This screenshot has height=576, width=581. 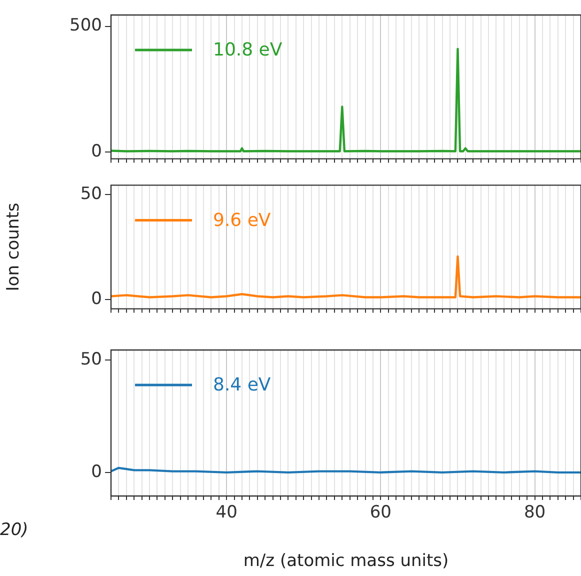 I want to click on x-tick-label: 60, so click(x=381, y=512).